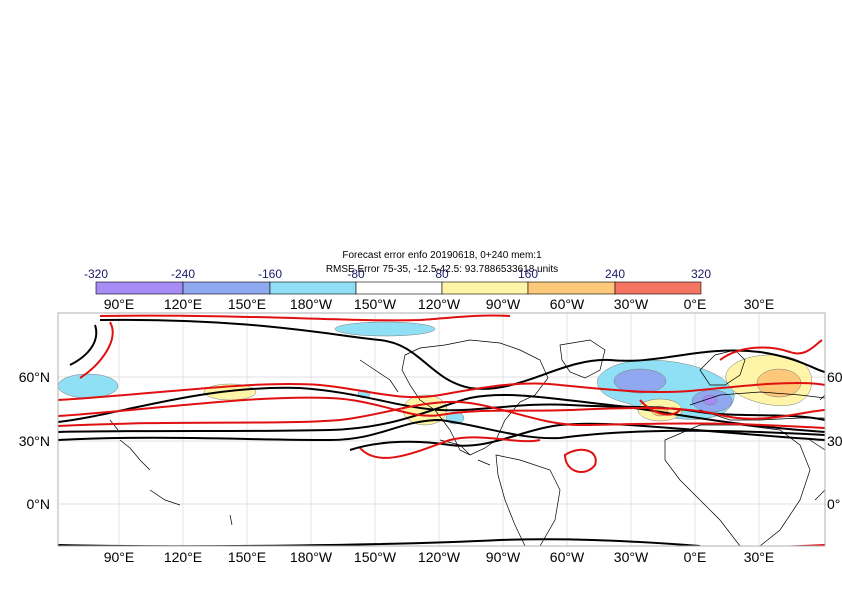 This screenshot has height=596, width=842. What do you see at coordinates (834, 377) in the screenshot?
I see `lat-label: 60` at bounding box center [834, 377].